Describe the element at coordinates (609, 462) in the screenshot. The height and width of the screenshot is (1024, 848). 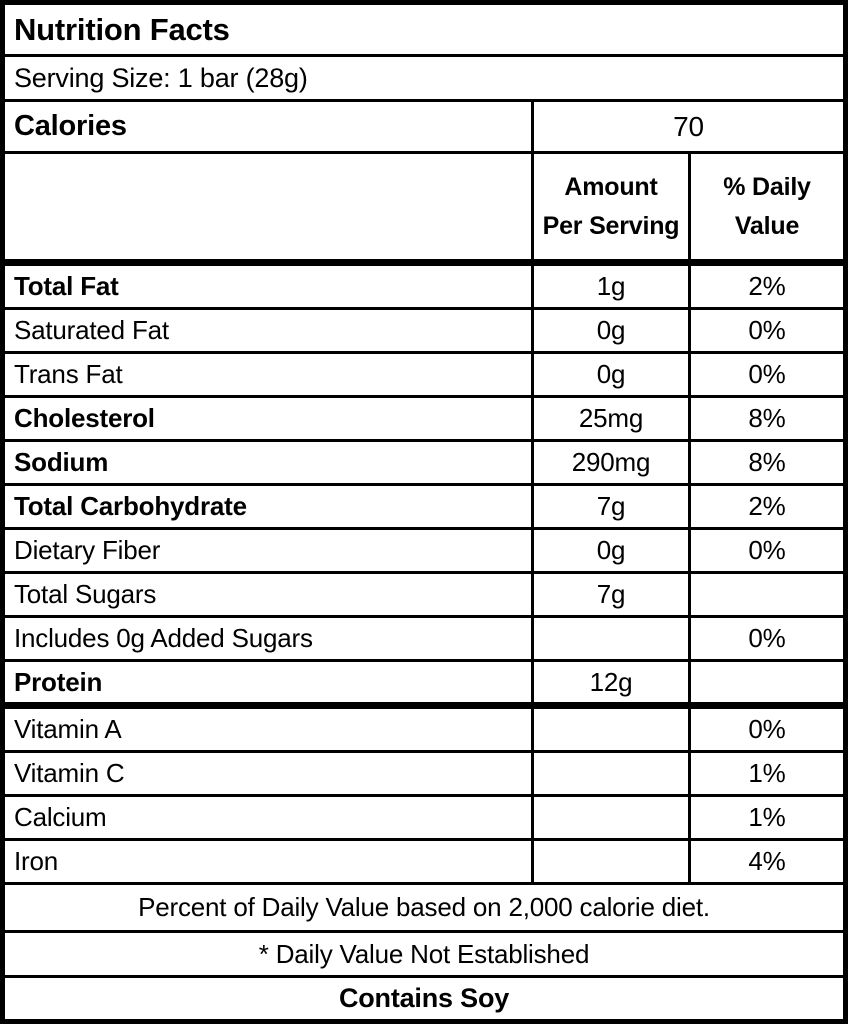
I see `nutrient-amount: 290mg` at that location.